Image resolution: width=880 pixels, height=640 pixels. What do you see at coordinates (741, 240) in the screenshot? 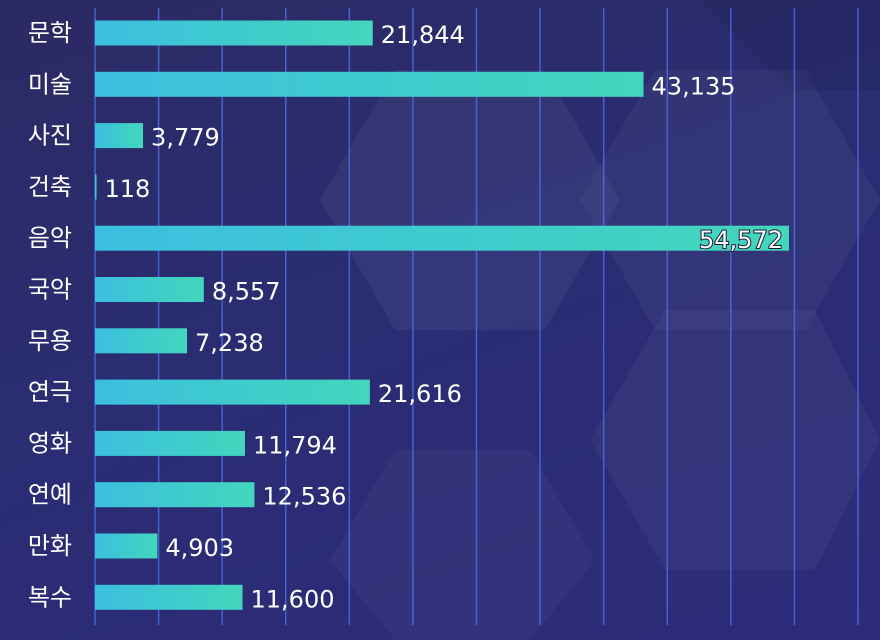
I see `value-label-4: 54,572` at bounding box center [741, 240].